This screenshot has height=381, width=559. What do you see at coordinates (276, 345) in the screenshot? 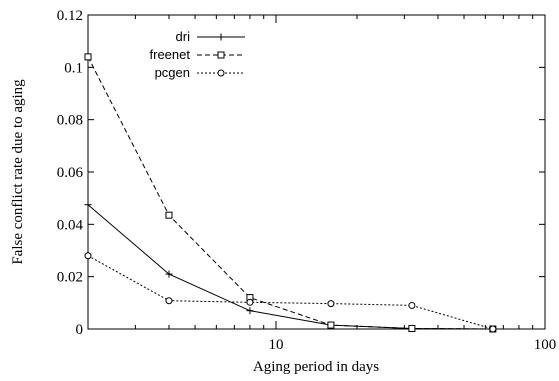
I see `x-tick-label: 10` at bounding box center [276, 345].